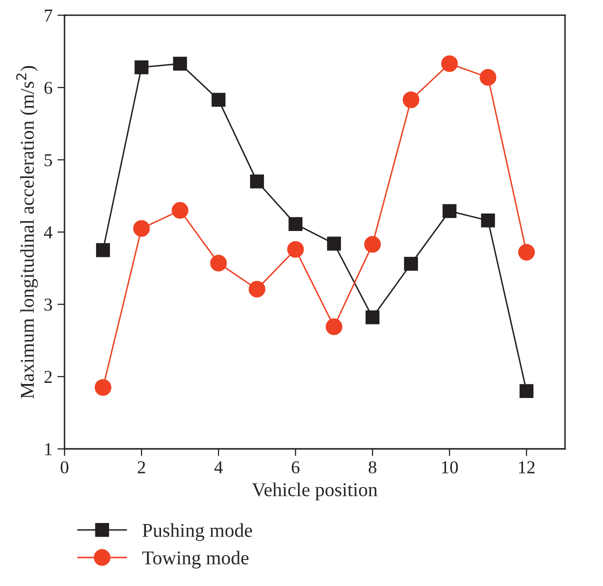 Image resolution: width=603 pixels, height=586 pixels. Describe the element at coordinates (48, 16) in the screenshot. I see `y-tick-label: 7` at that location.